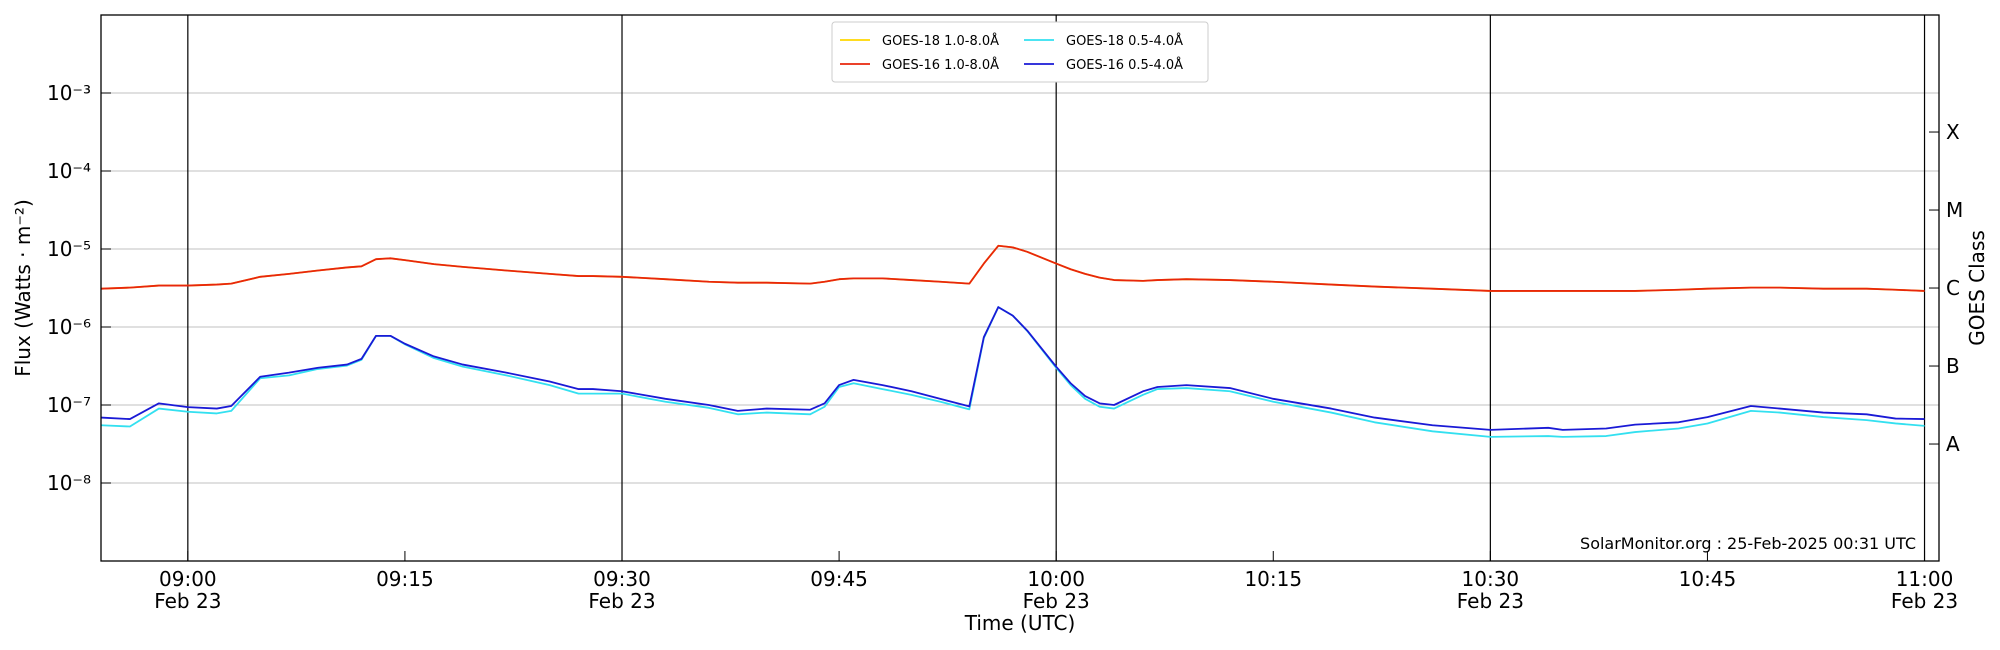  I want to click on x-tick-label: 10:30 Feb 23, so click(1490, 590).